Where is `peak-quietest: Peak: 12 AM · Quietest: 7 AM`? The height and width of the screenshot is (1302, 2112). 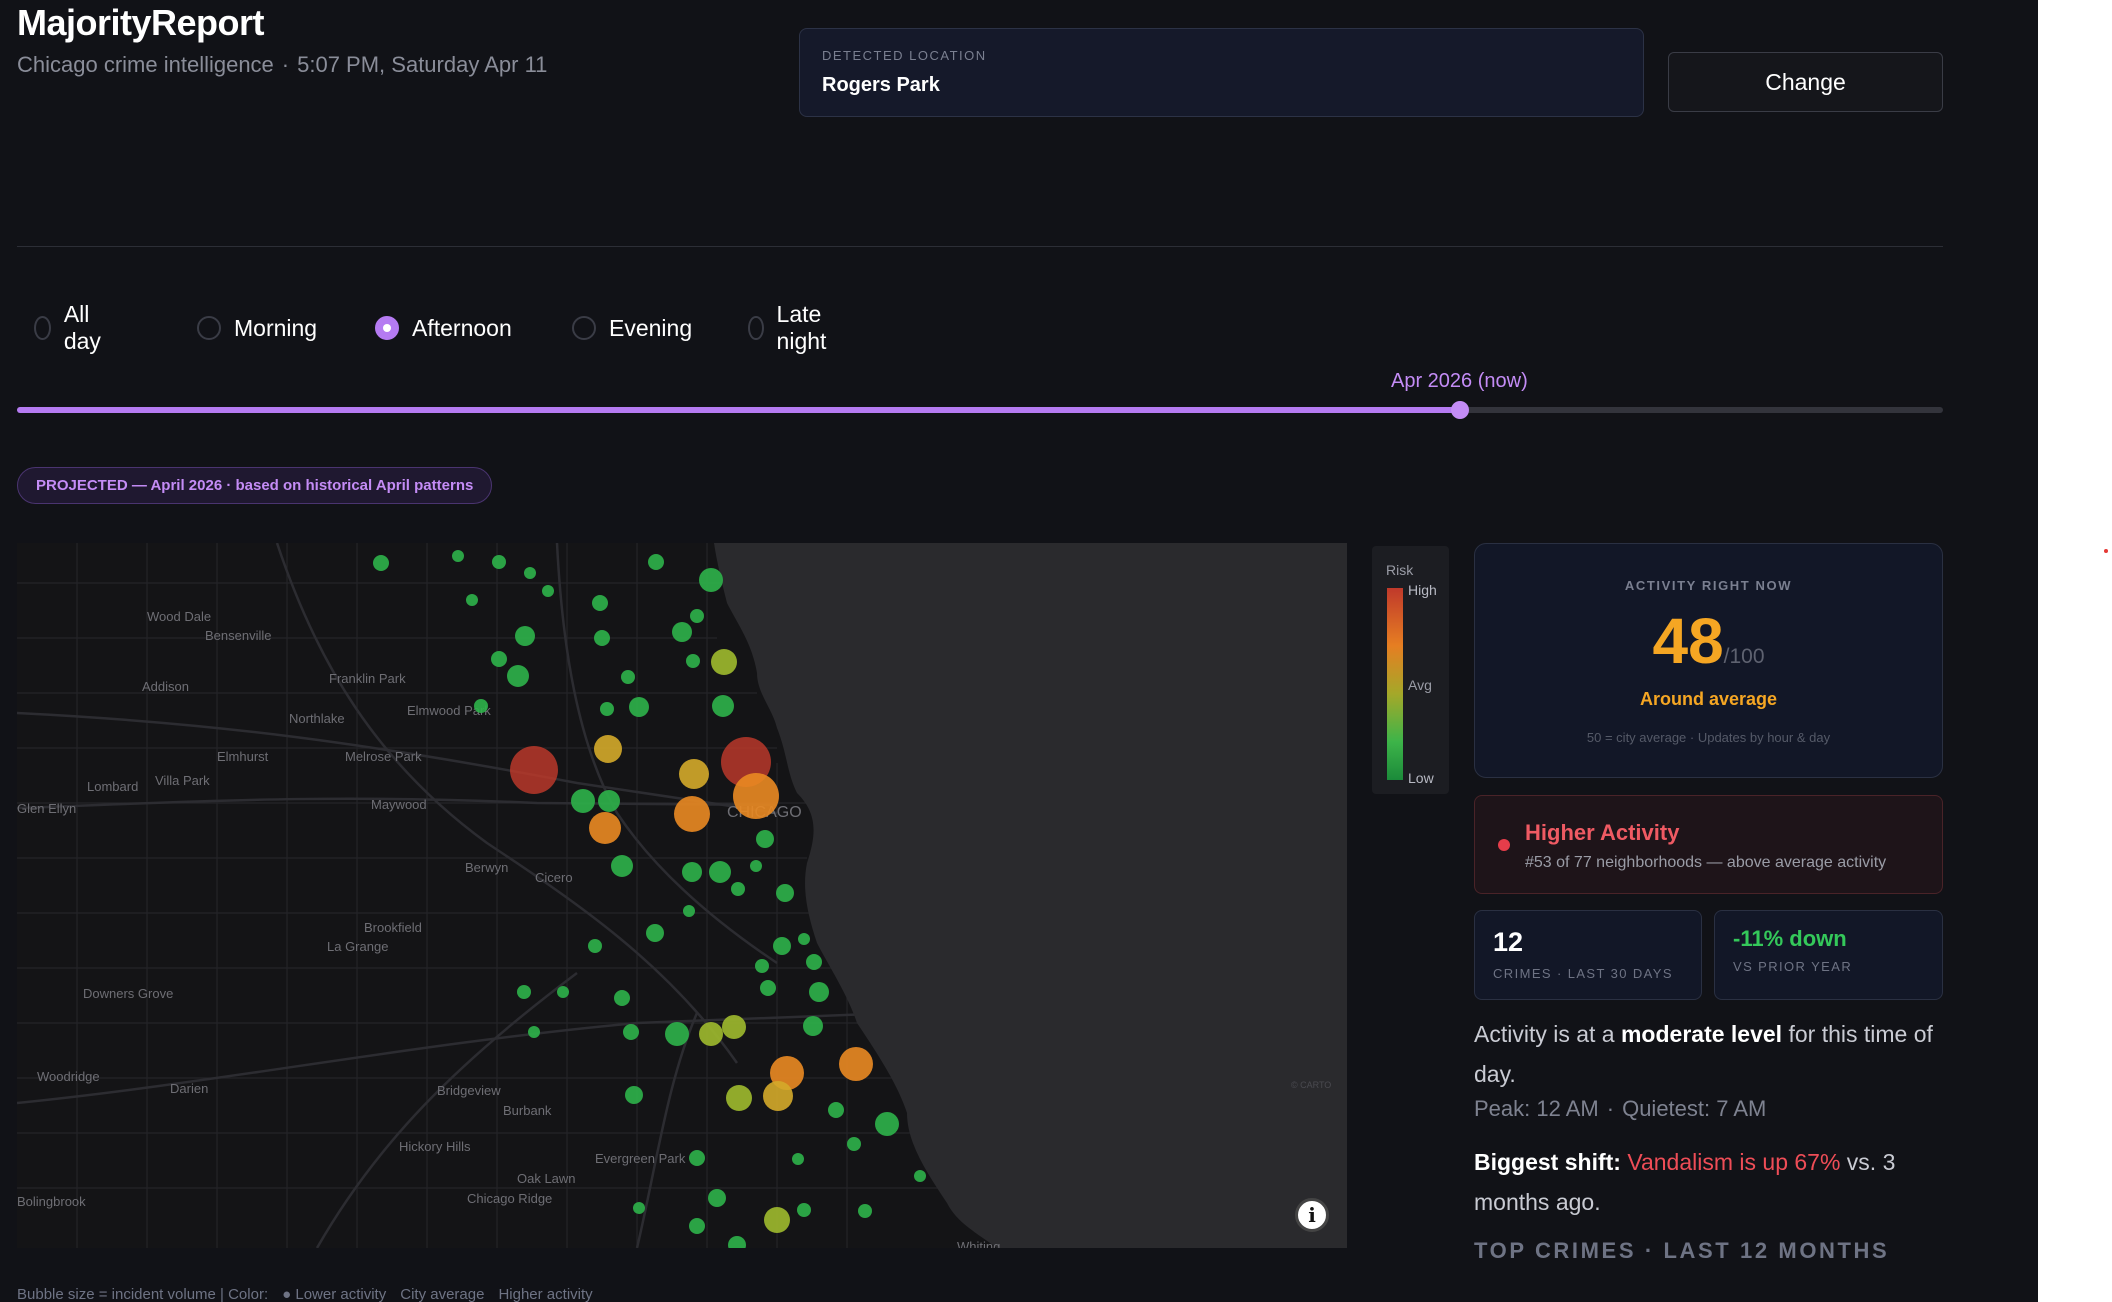
peak-quietest: Peak: 12 AM · Quietest: 7 AM is located at coordinates (1620, 1109).